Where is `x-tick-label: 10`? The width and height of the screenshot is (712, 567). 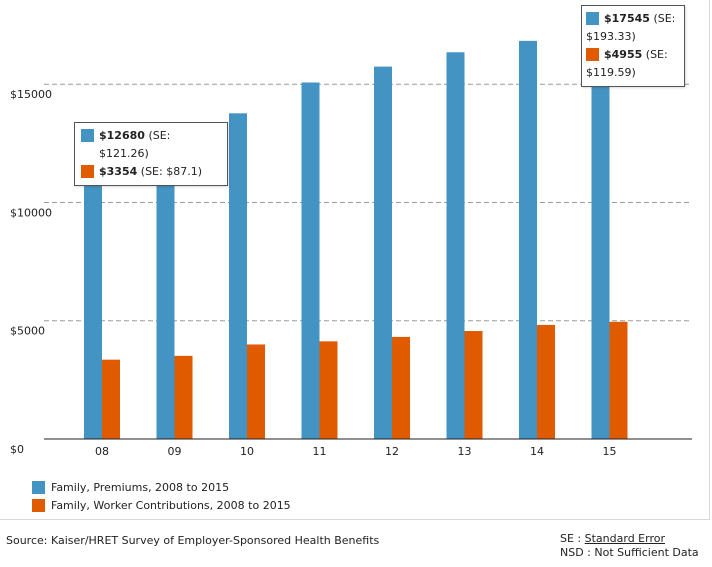
x-tick-label: 10 is located at coordinates (247, 451).